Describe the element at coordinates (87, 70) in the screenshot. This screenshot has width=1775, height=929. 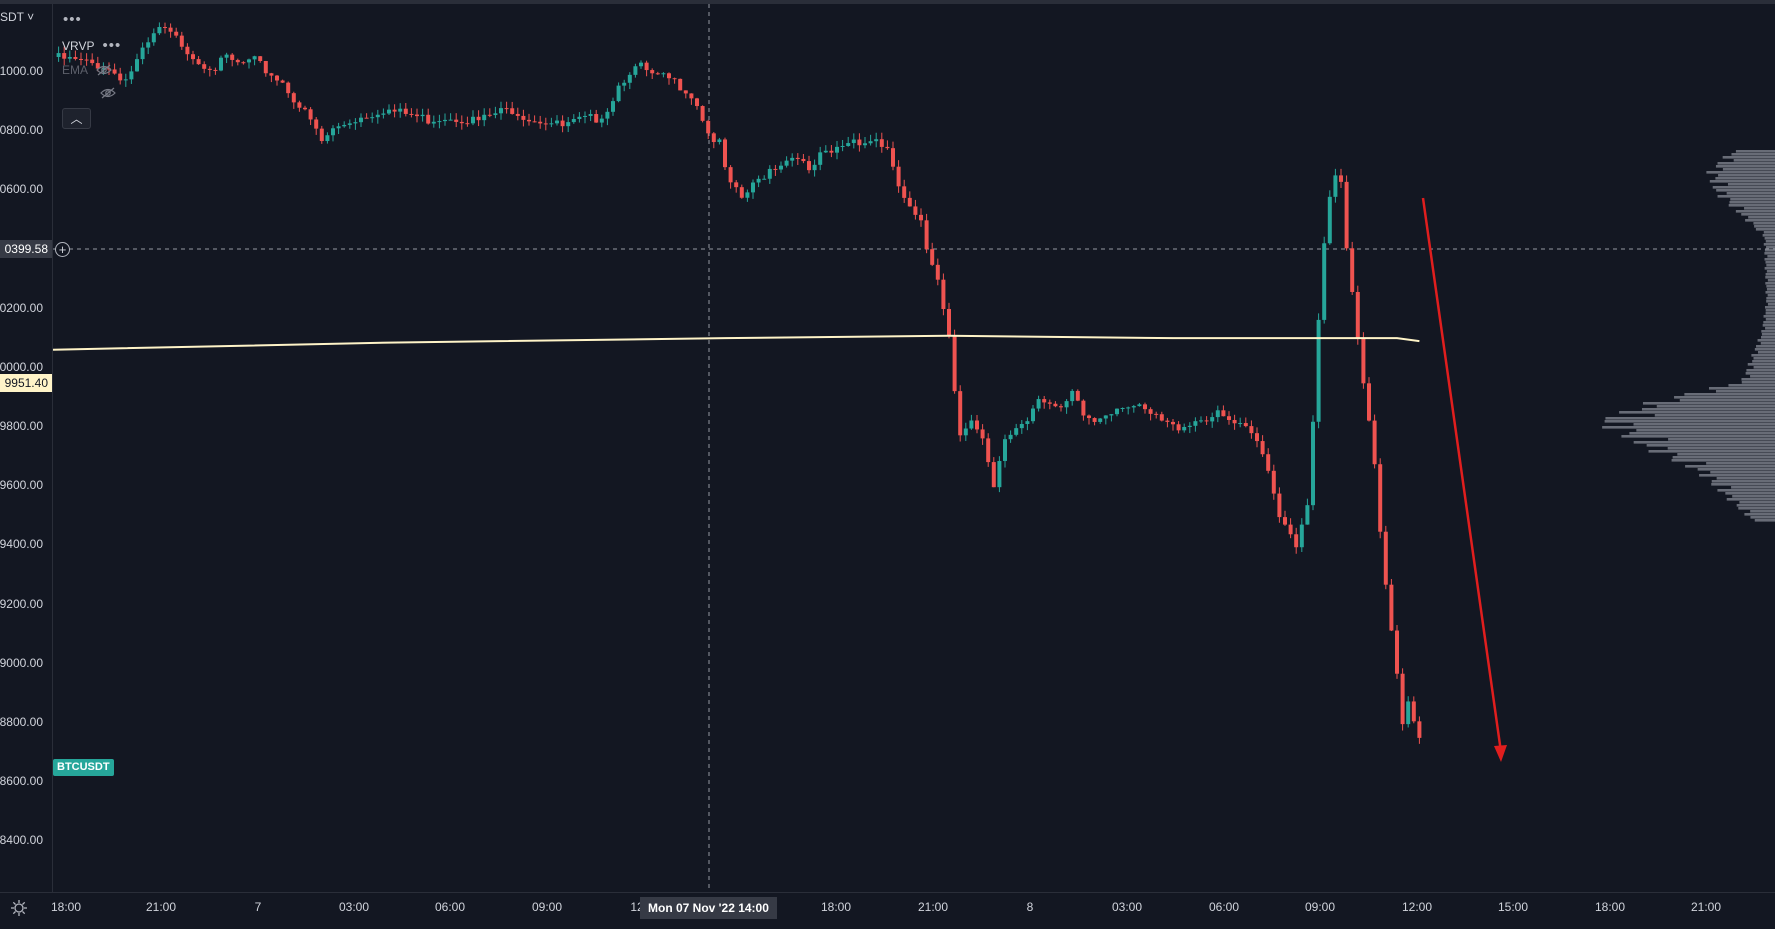
I see `legend-row-ema: EMA` at that location.